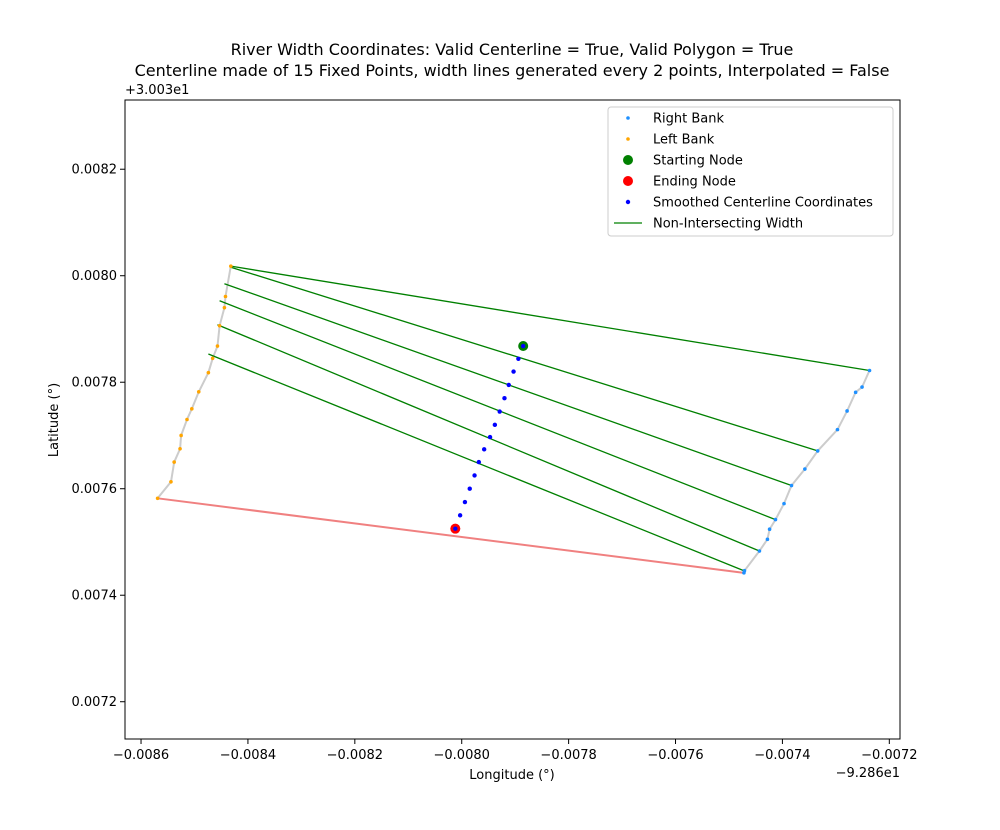  Describe the element at coordinates (568, 755) in the screenshot. I see `x-tick-label-4: −0.0078` at that location.